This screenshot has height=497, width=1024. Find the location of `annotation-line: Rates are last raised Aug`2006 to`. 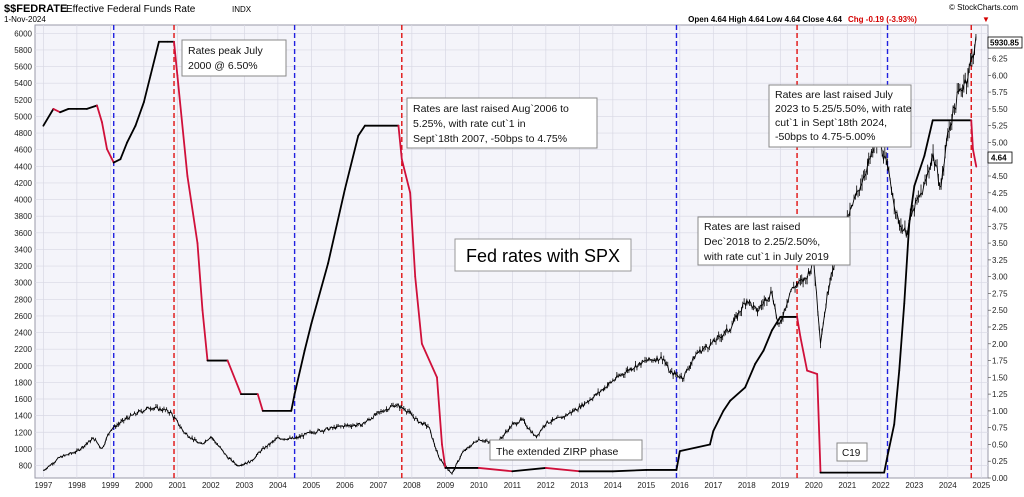

annotation-line: Rates are last raised Aug`2006 to is located at coordinates (491, 109).